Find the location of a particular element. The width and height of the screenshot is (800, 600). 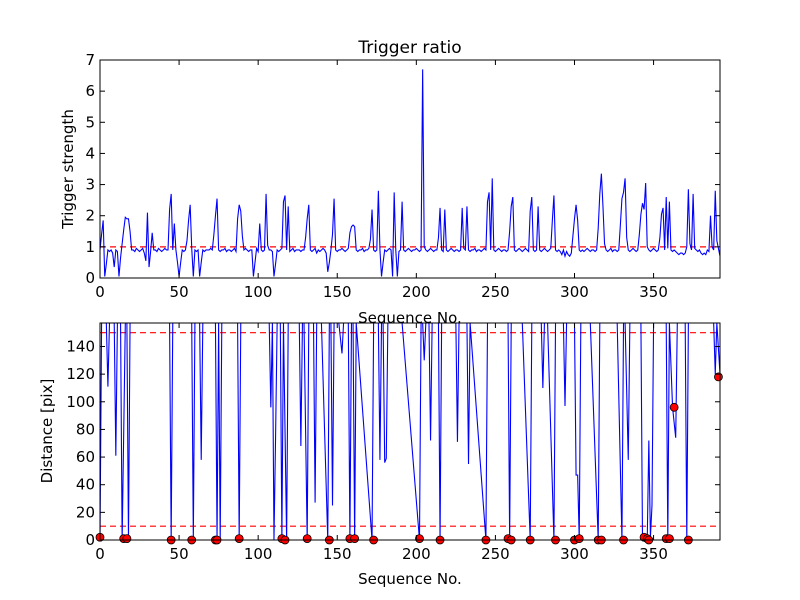

y-tick-label: 100 is located at coordinates (80, 402).